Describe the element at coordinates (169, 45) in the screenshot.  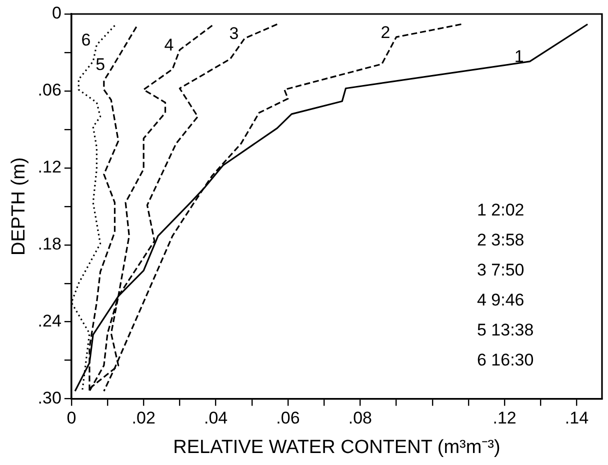
I see `series-label: 4` at that location.